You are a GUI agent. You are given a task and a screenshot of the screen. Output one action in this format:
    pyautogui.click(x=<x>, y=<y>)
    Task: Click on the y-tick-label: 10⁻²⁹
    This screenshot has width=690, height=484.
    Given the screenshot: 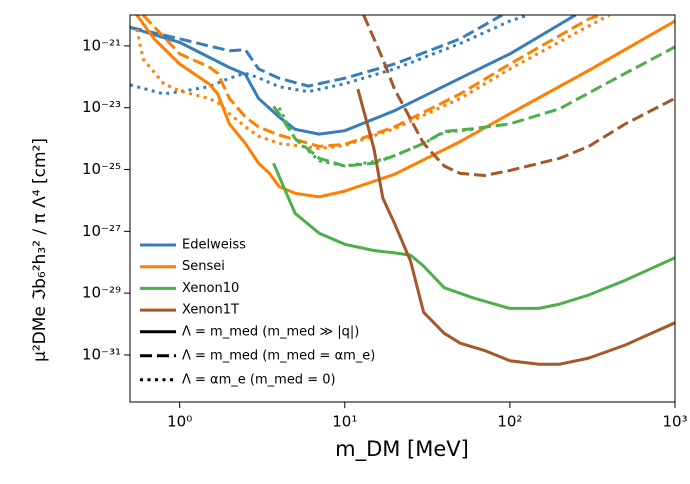 What is the action you would take?
    pyautogui.click(x=101, y=293)
    